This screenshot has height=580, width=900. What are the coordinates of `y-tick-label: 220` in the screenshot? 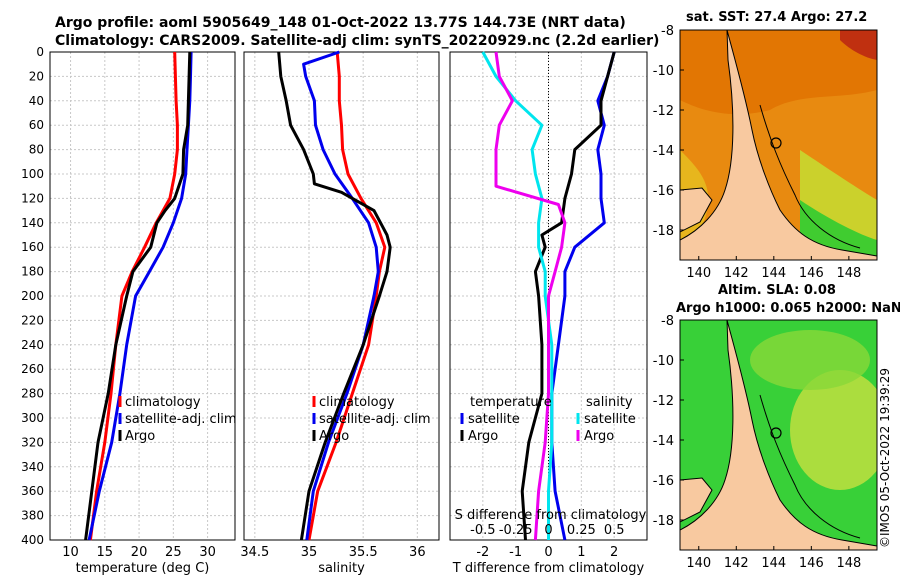 It's located at (32, 320).